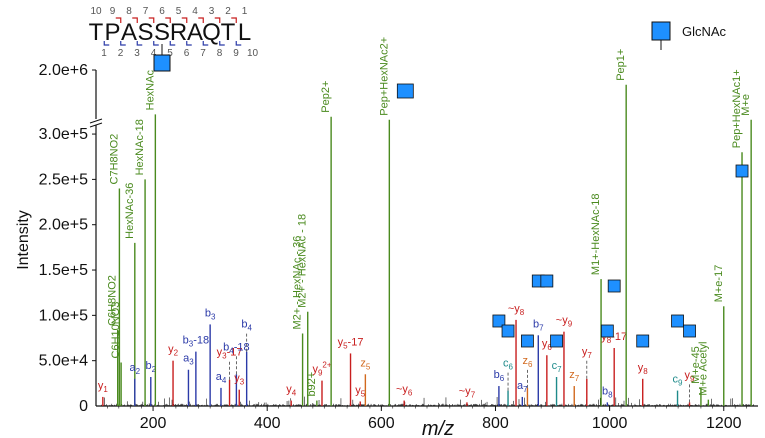 Image resolution: width=765 pixels, height=438 pixels. I want to click on peak-label: z7, so click(574, 376).